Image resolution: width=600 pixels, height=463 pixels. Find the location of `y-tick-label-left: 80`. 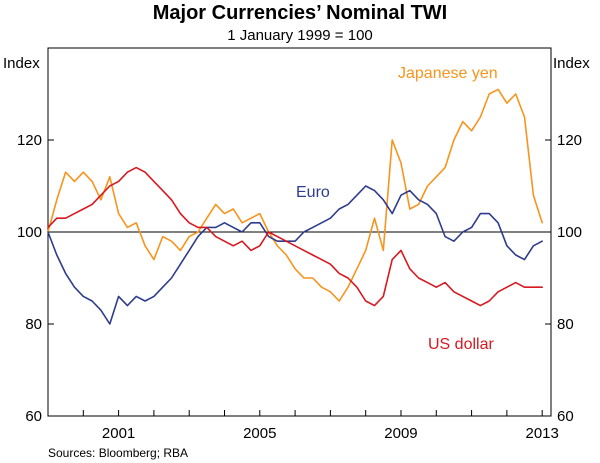

y-tick-label-left: 80 is located at coordinates (33, 324).